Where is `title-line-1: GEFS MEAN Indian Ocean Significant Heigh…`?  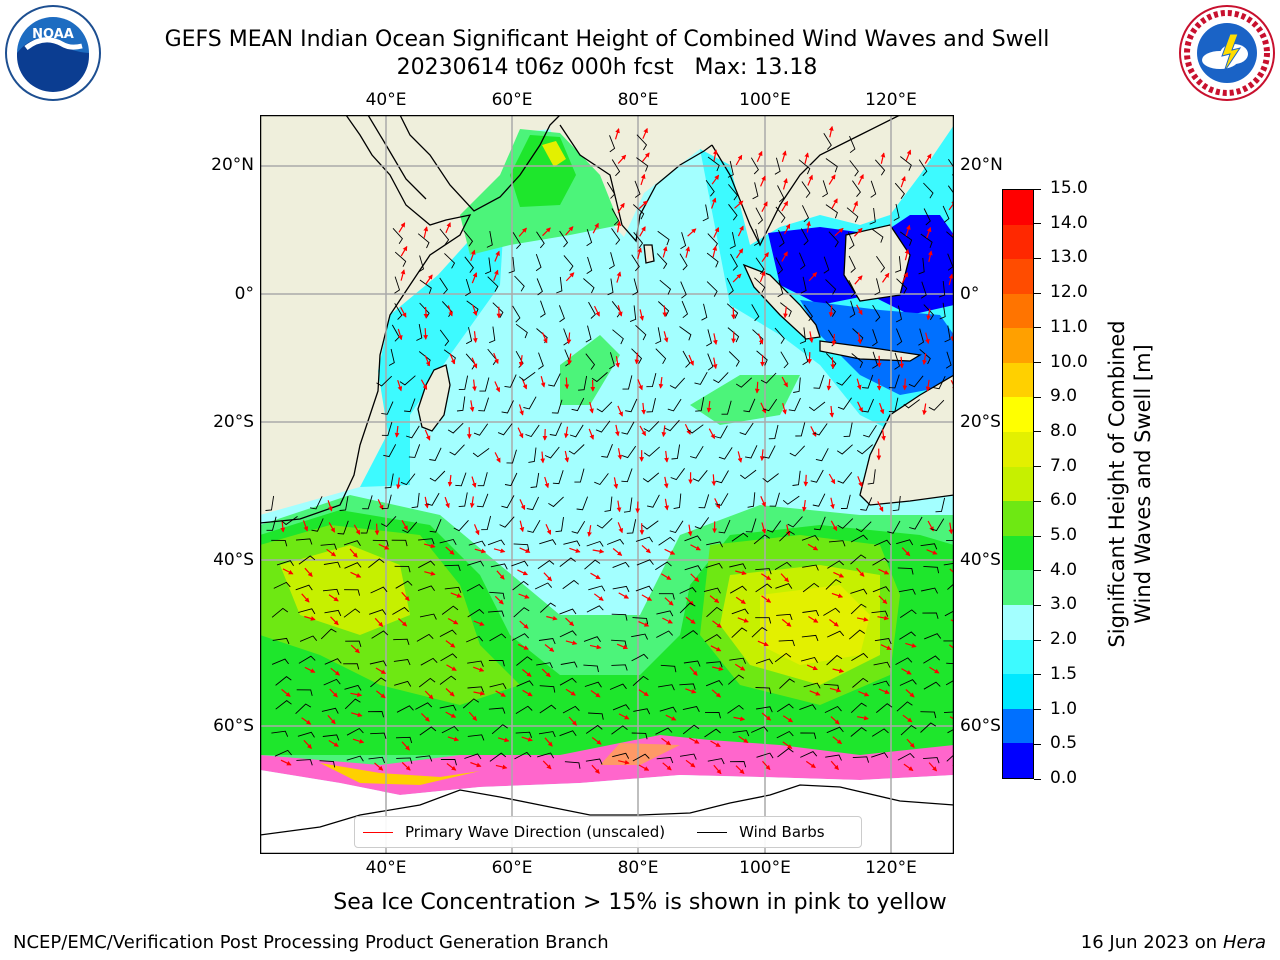
title-line-1: GEFS MEAN Indian Ocean Significant Heigh… is located at coordinates (607, 39).